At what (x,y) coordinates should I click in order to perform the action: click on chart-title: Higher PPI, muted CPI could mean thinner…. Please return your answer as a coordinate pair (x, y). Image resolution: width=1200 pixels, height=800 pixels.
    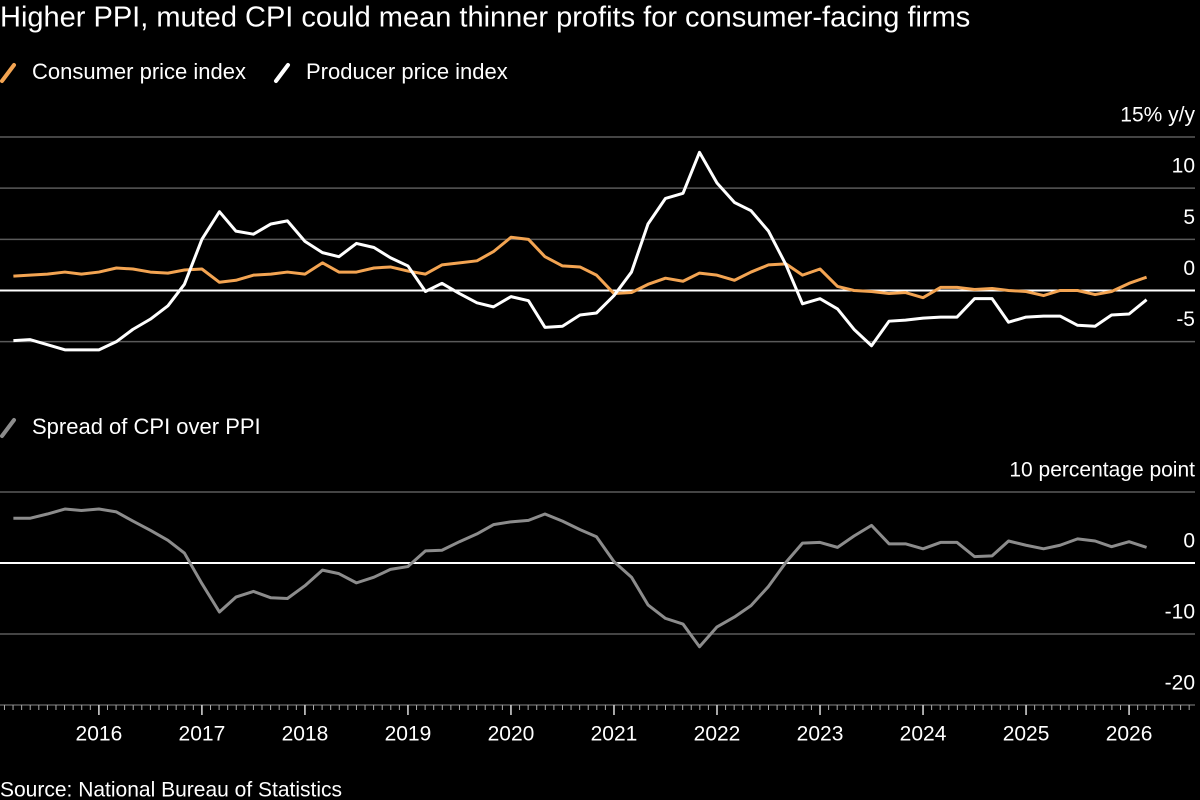
    Looking at the image, I should click on (485, 18).